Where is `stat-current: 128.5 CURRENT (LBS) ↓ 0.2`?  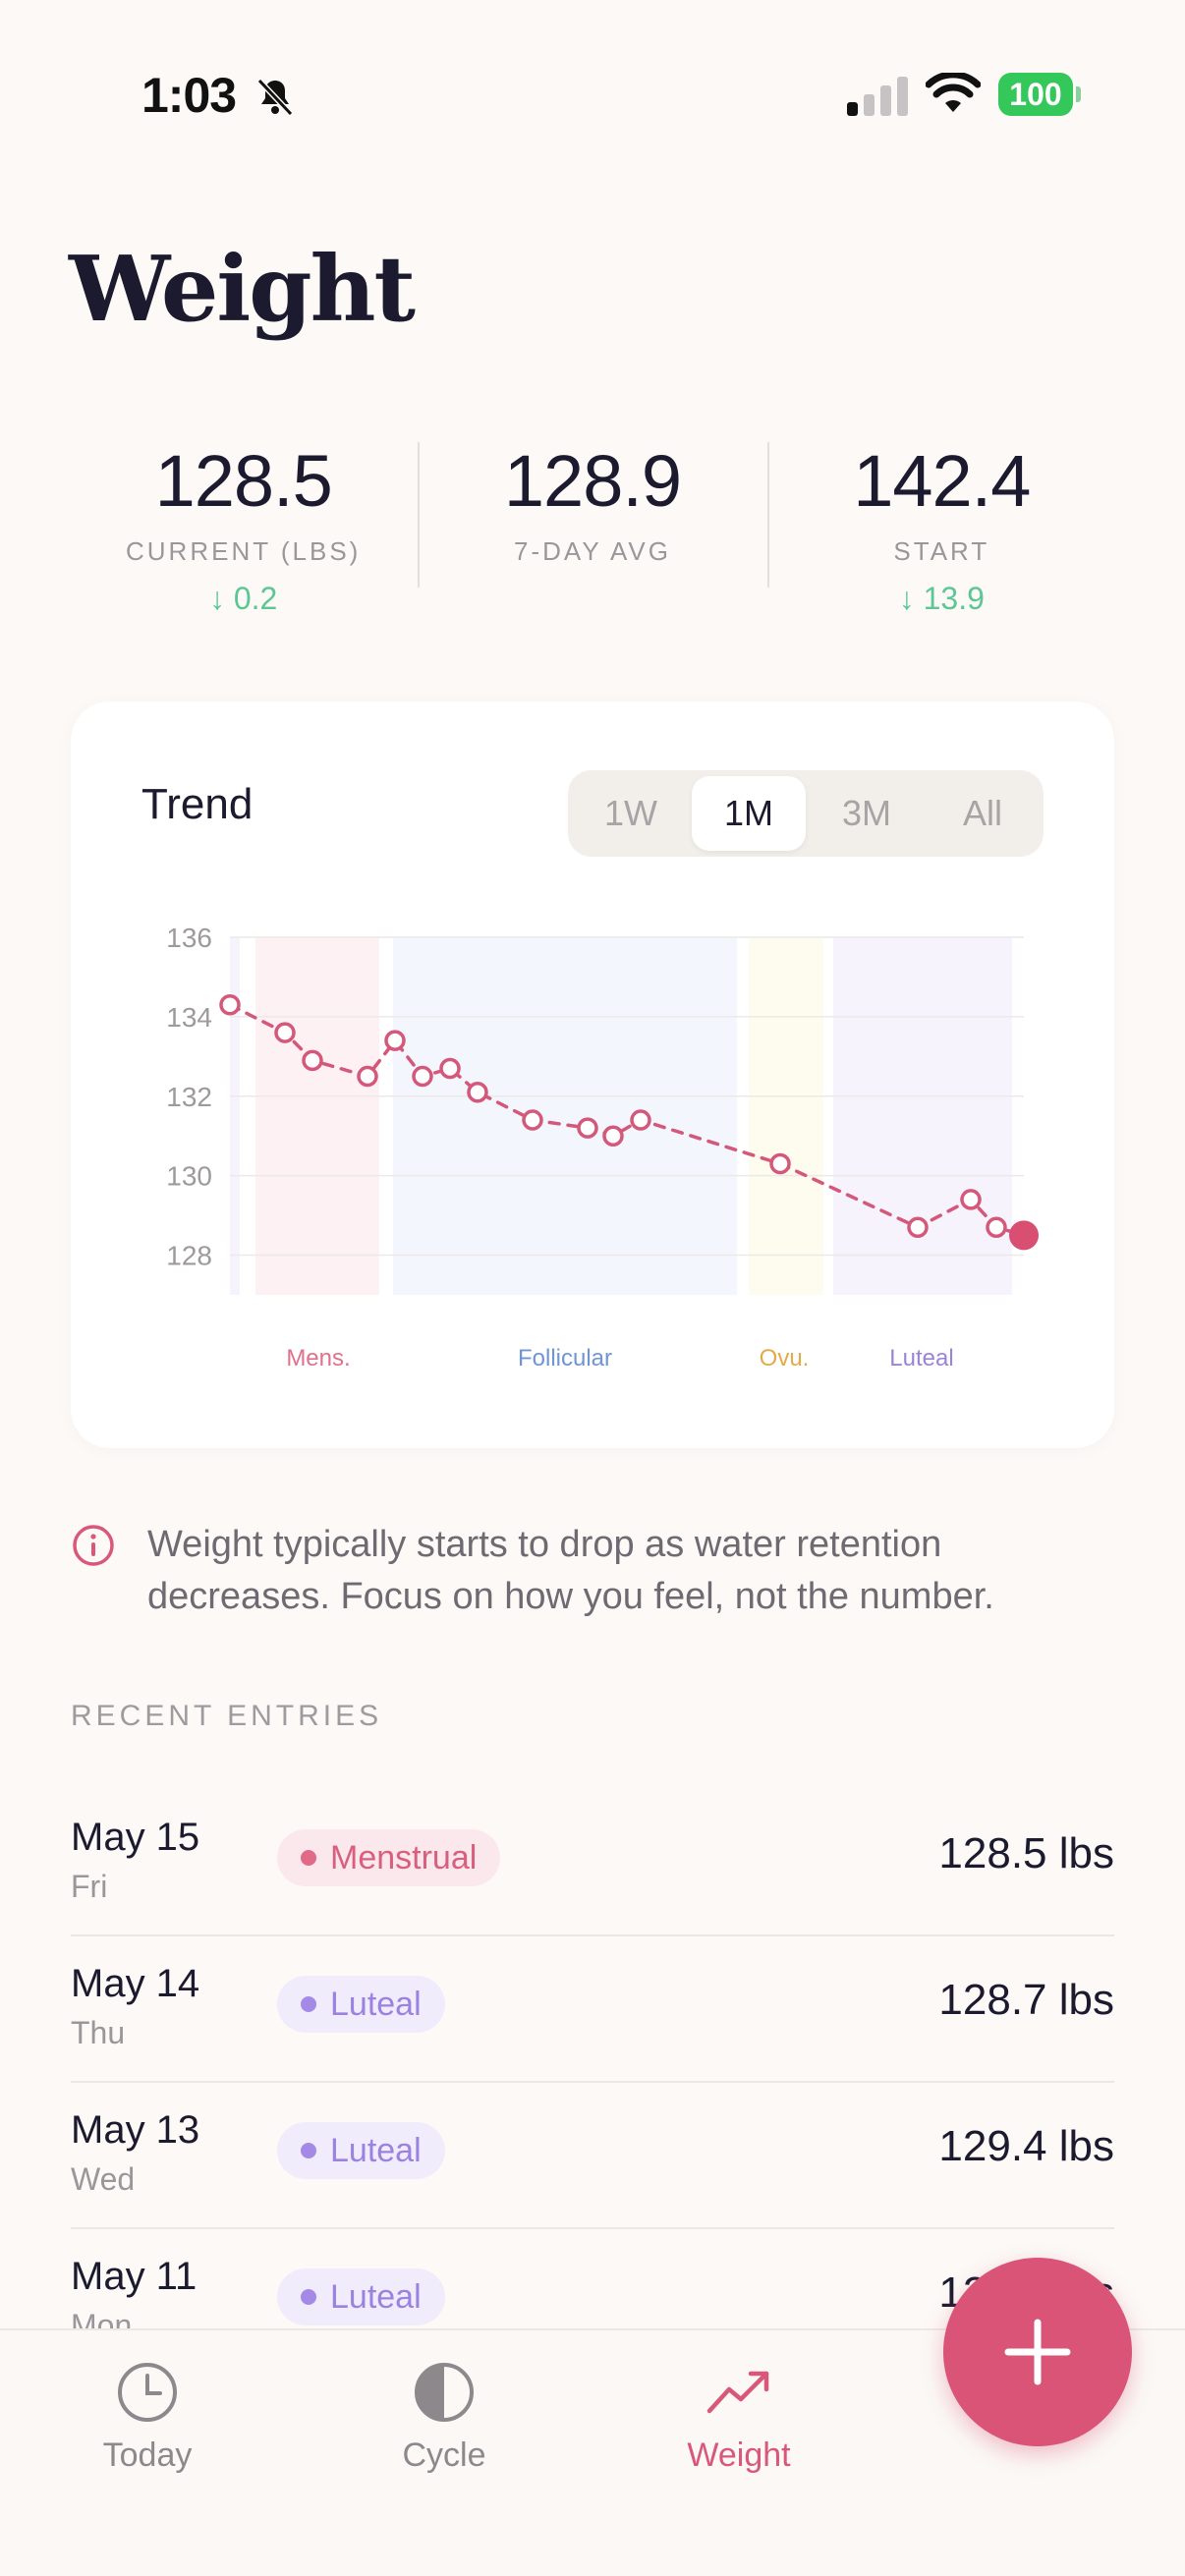
stat-current: 128.5 CURRENT (LBS) ↓ 0.2 is located at coordinates (244, 530).